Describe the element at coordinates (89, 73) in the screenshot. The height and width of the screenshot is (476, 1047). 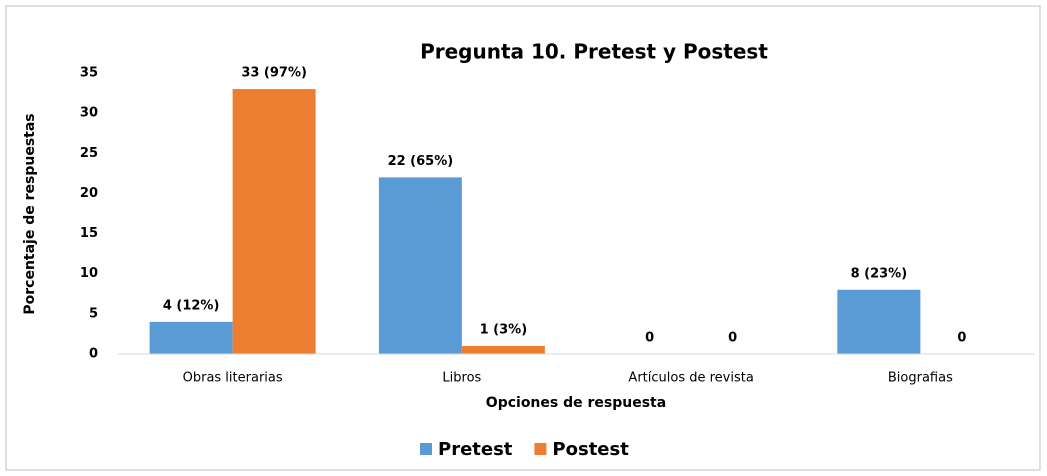
I see `y-tick-label: 35` at that location.